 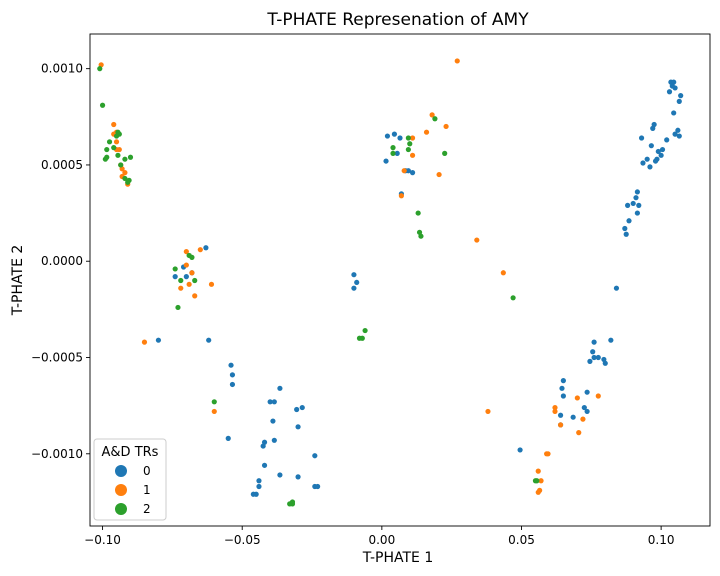 I want to click on legend-box, so click(x=130, y=479).